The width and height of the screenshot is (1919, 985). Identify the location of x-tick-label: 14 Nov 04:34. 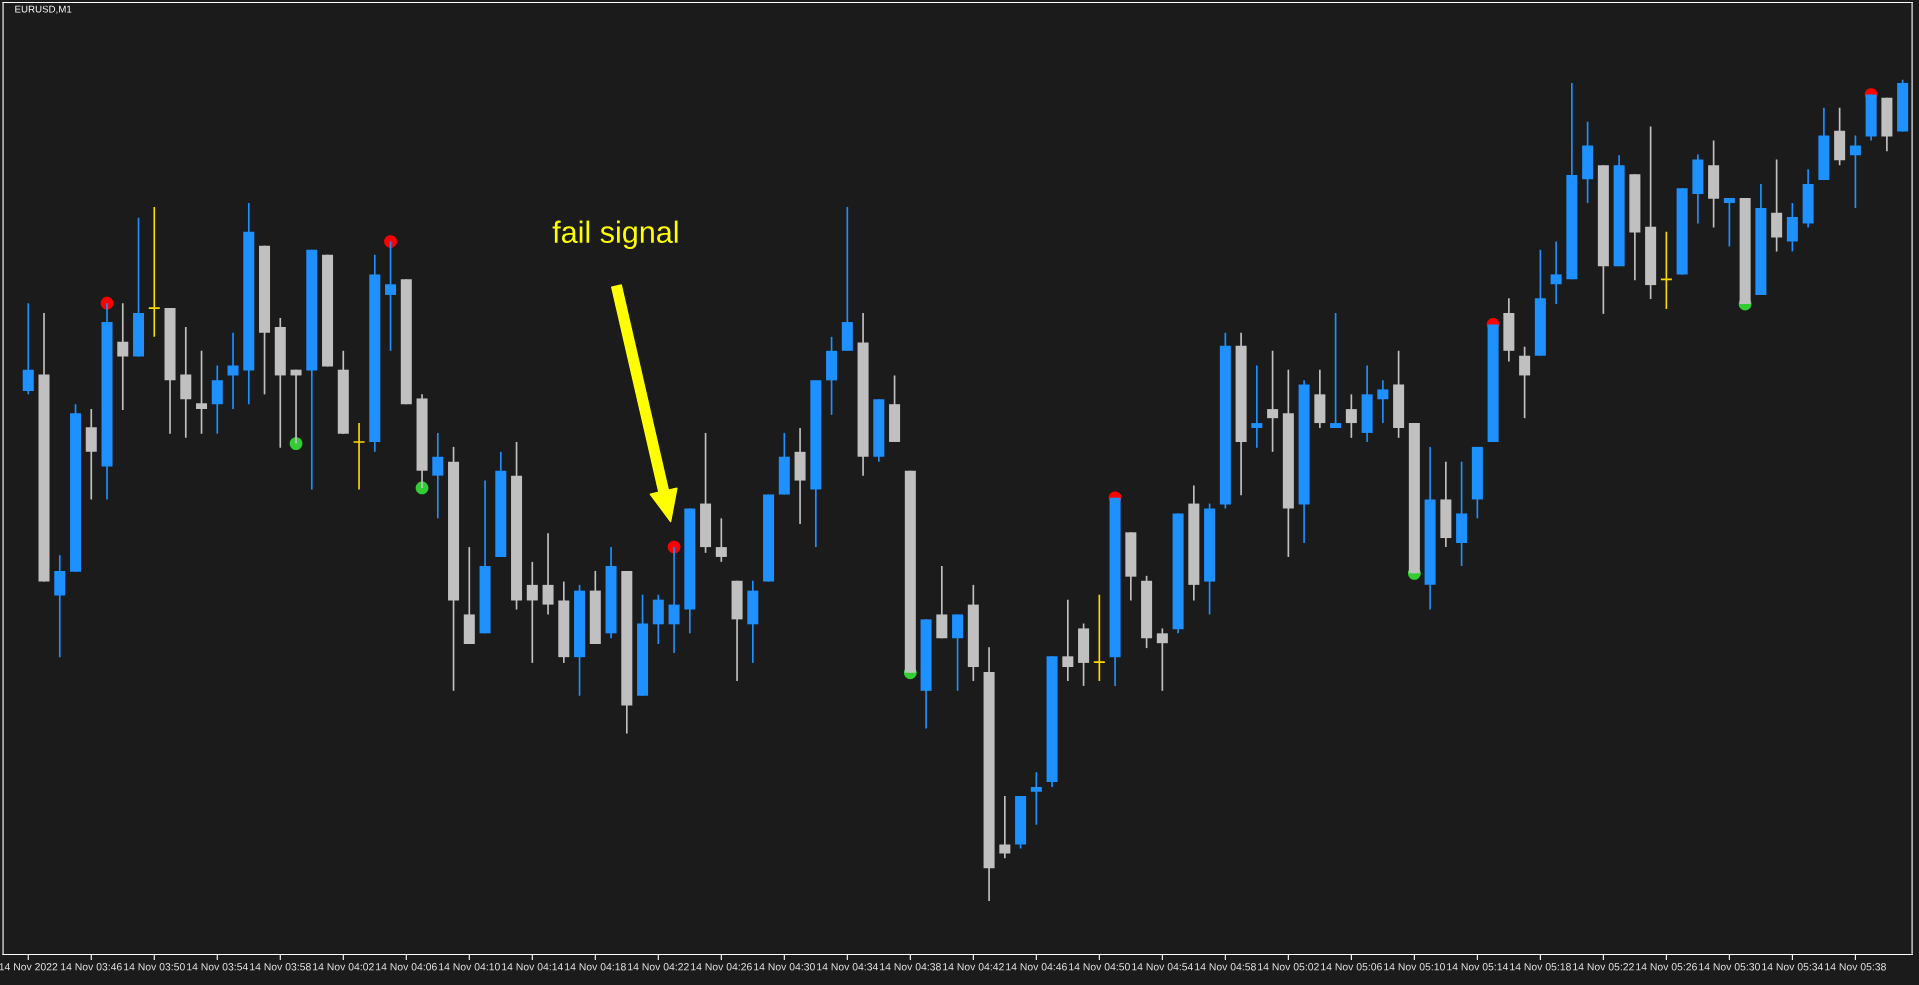
(847, 967).